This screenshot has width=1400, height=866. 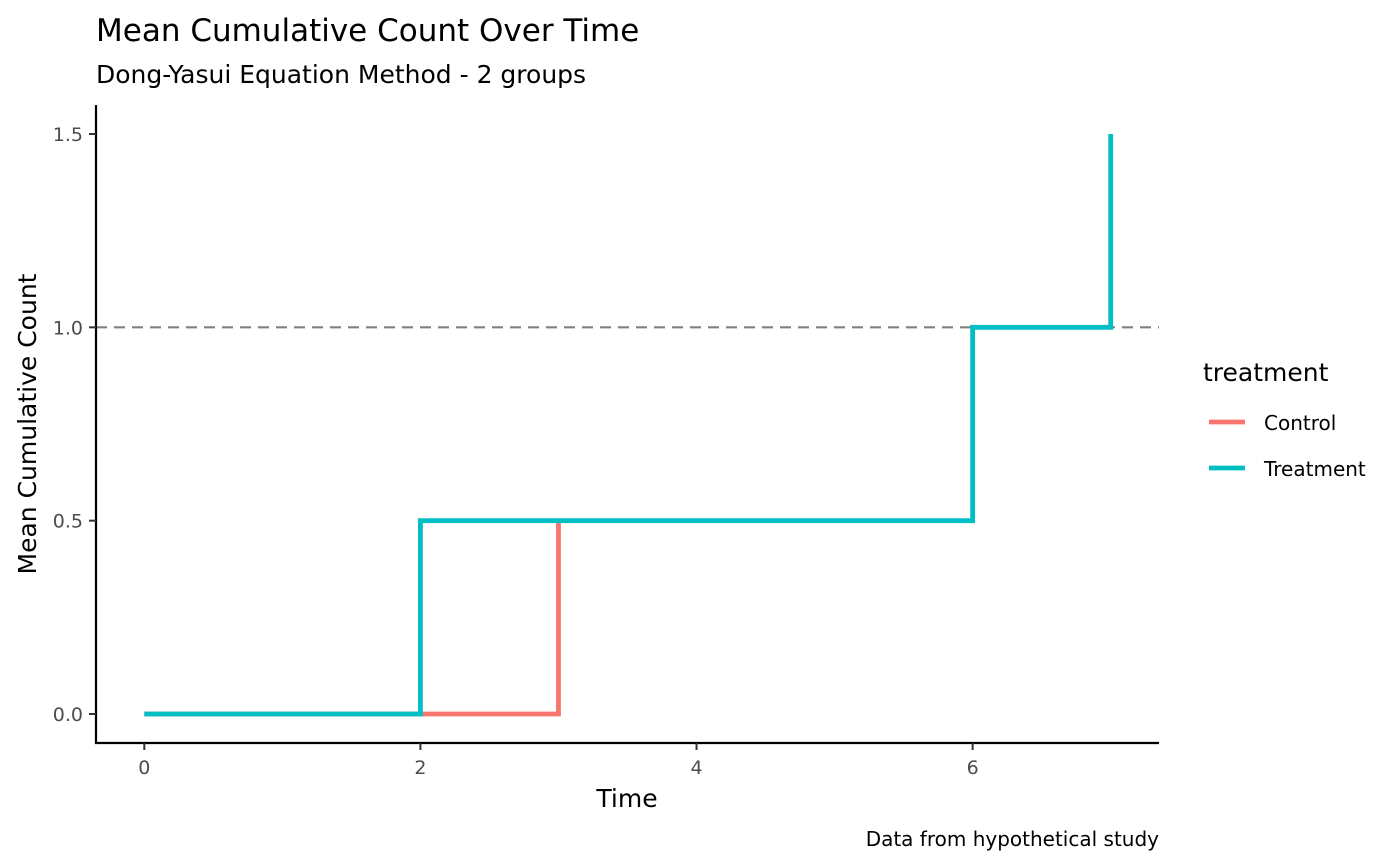 What do you see at coordinates (68, 522) in the screenshot?
I see `y-tick-label: 0.5` at bounding box center [68, 522].